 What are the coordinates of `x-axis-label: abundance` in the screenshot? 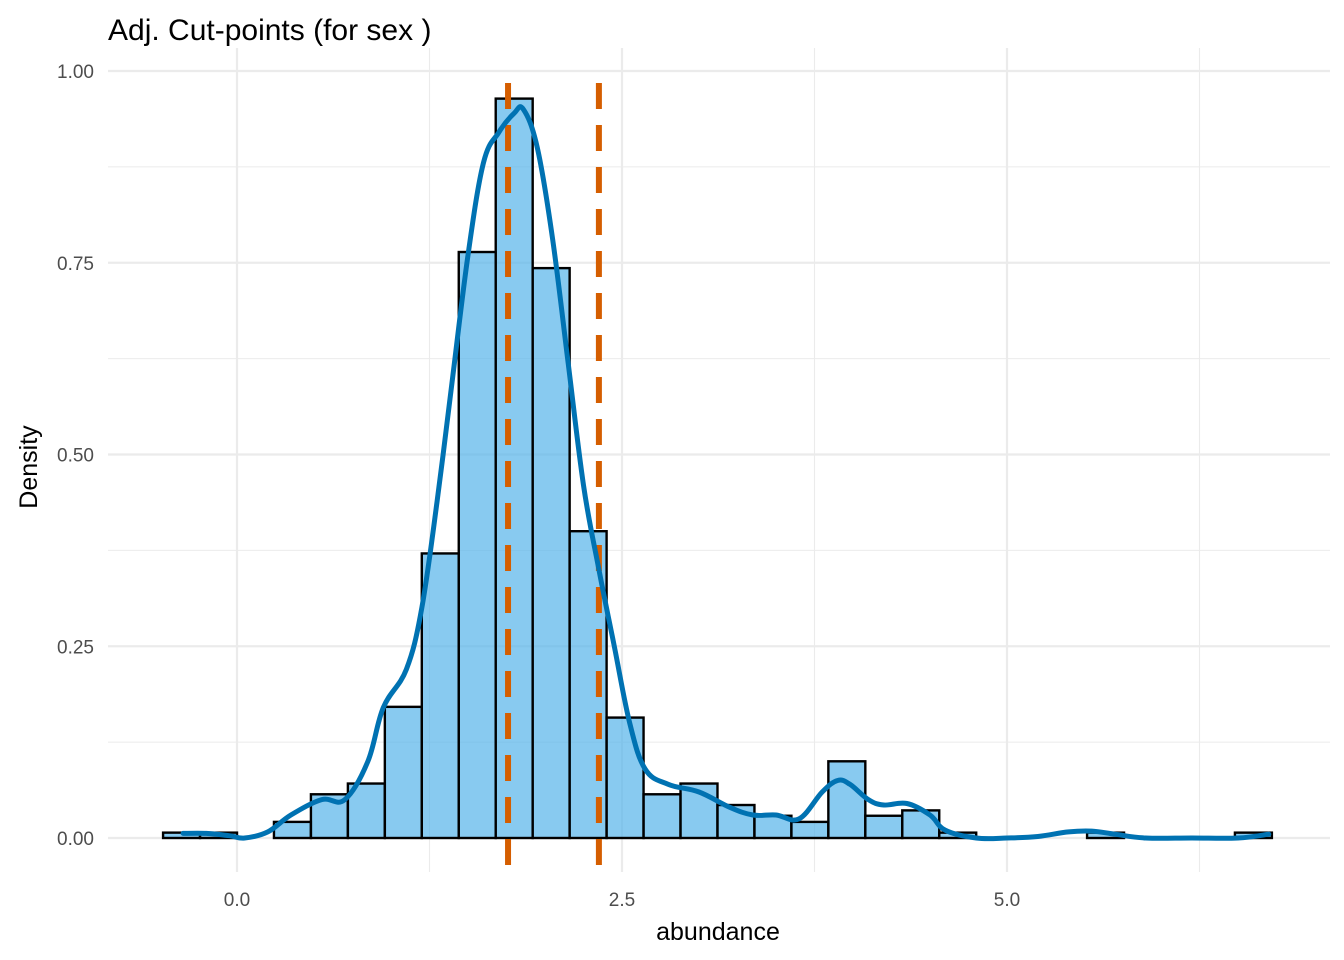 It's located at (718, 932).